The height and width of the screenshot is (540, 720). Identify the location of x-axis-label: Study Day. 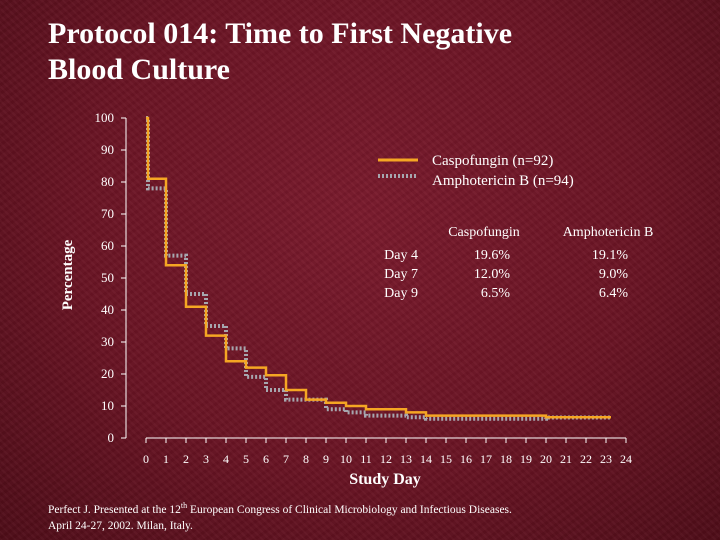
(385, 479).